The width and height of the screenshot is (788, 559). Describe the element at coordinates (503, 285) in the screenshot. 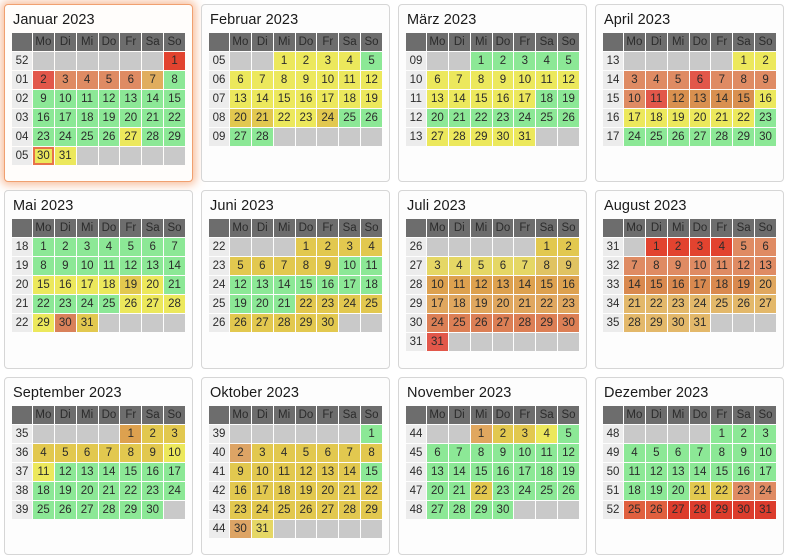

I see `day-cell: 13` at that location.